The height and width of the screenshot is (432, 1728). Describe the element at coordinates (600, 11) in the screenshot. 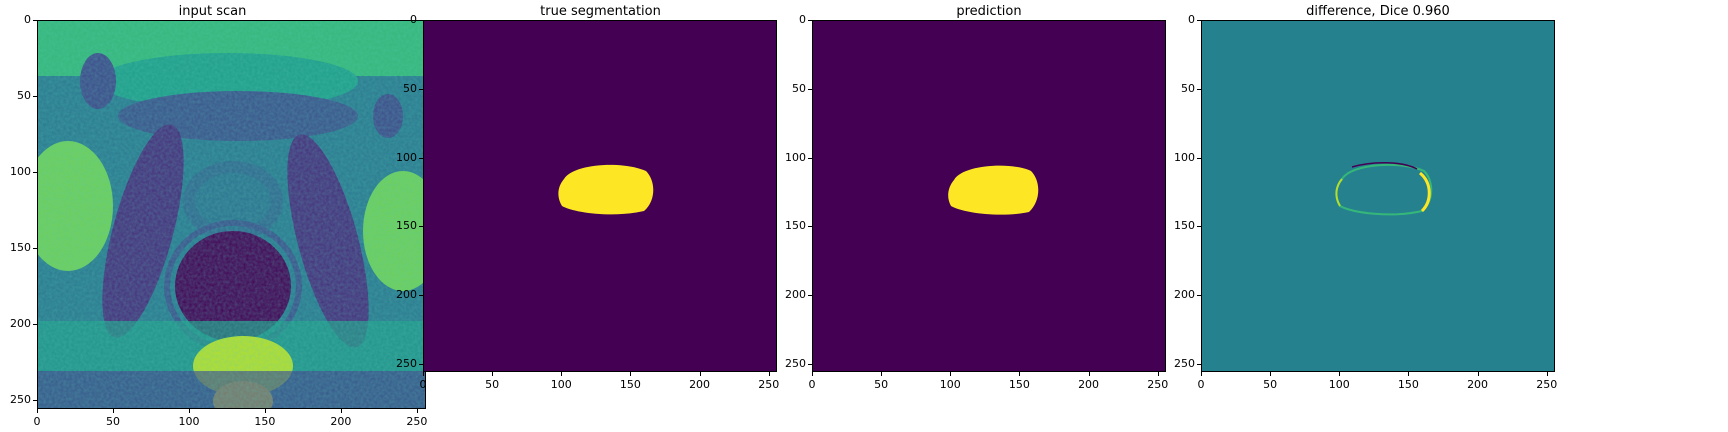

I see `panel-title: true segmentation` at that location.